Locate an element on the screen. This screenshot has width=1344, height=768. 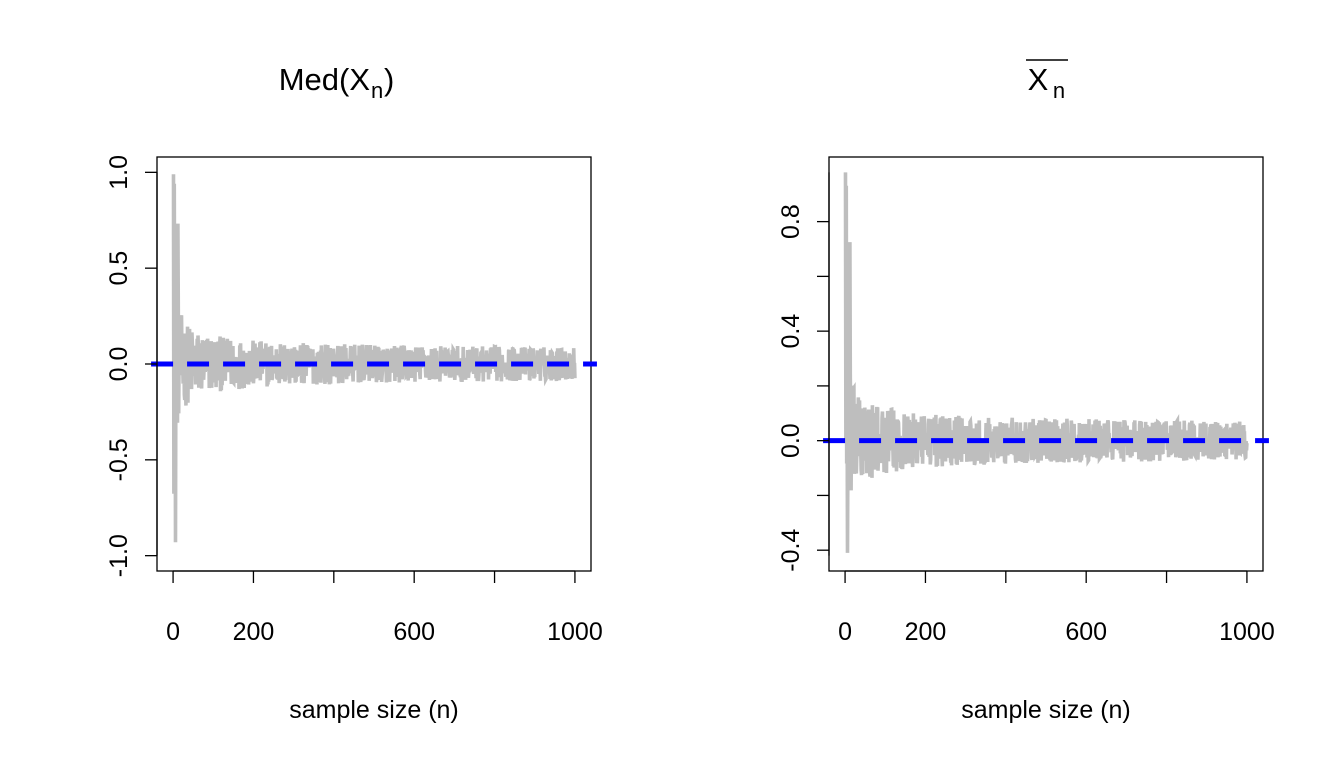
median-chart-title: Med(X n) is located at coordinates (337, 82).